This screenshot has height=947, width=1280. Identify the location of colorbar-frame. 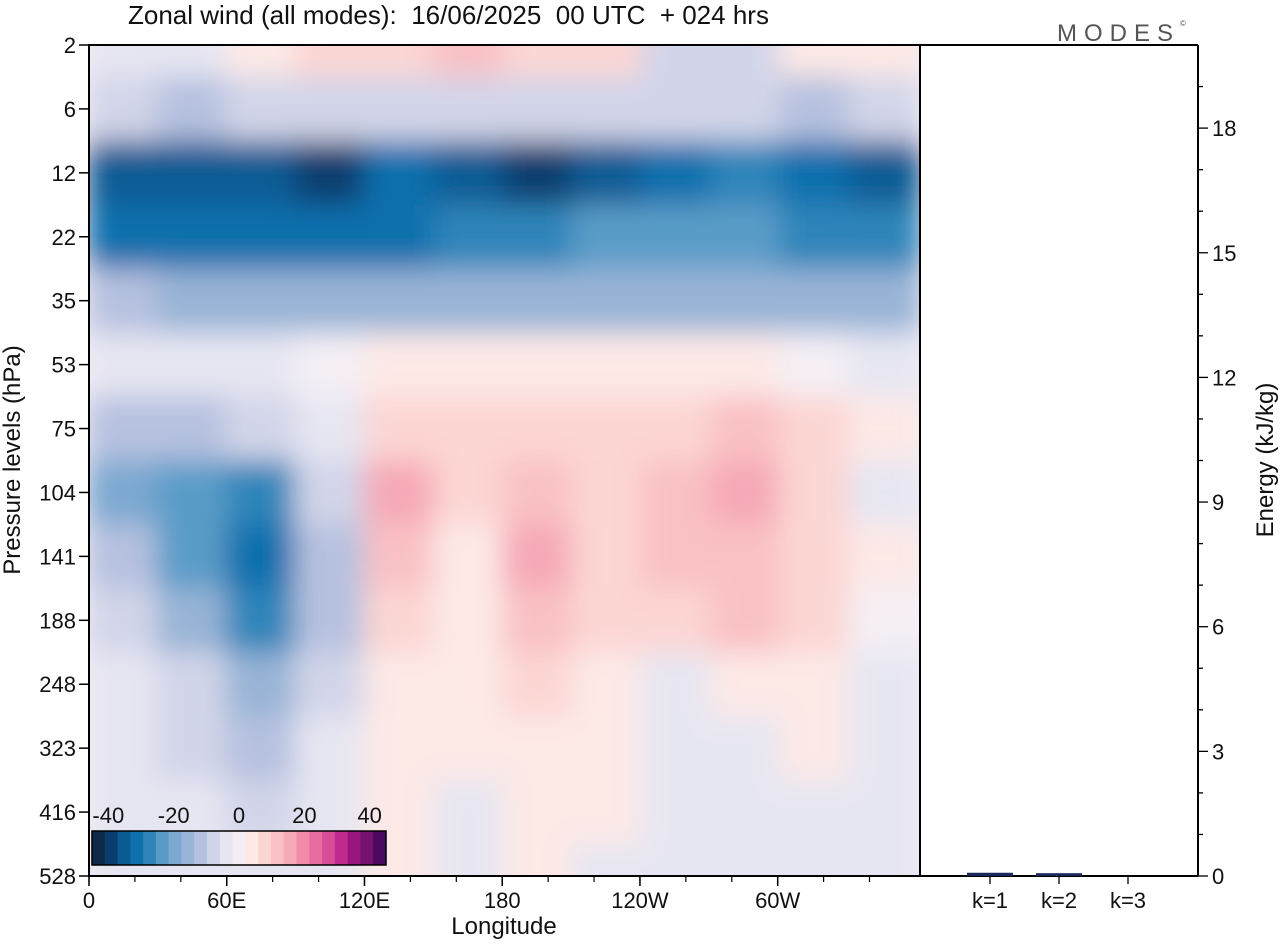
(239, 848).